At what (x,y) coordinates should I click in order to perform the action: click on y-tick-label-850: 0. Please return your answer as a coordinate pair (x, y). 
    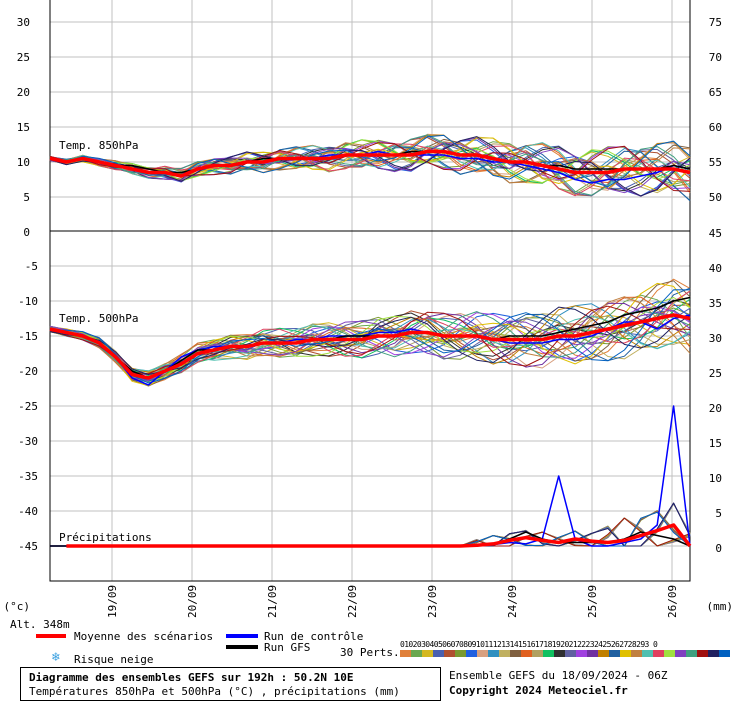
    Looking at the image, I should click on (26, 232).